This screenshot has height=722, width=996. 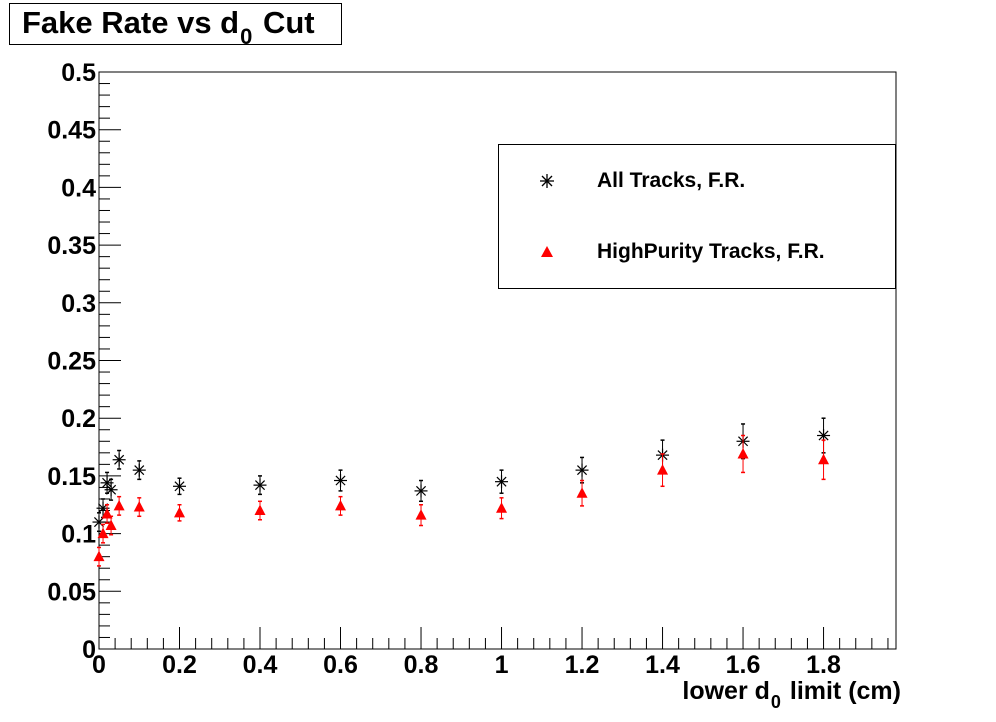 I want to click on x-axis-label-tail: limit (cm), so click(x=841, y=691).